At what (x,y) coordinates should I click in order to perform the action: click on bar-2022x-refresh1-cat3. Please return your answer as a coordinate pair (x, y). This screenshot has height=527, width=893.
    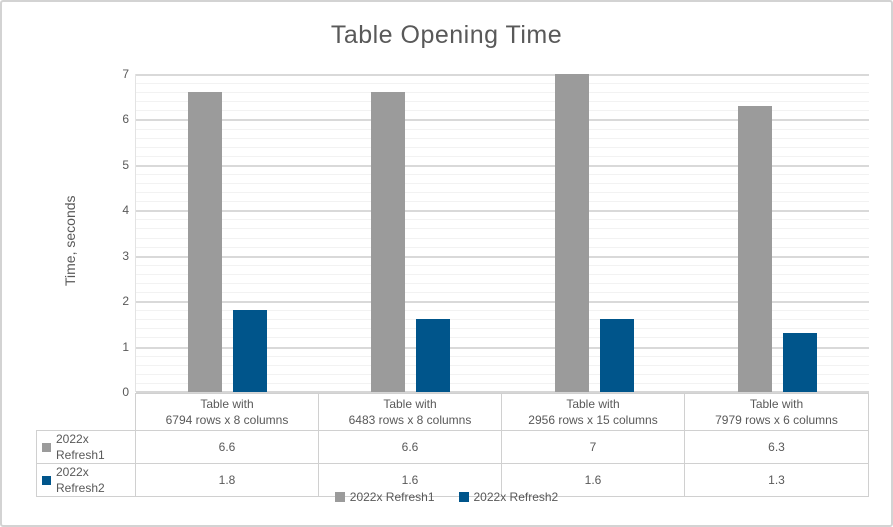
    Looking at the image, I should click on (572, 233).